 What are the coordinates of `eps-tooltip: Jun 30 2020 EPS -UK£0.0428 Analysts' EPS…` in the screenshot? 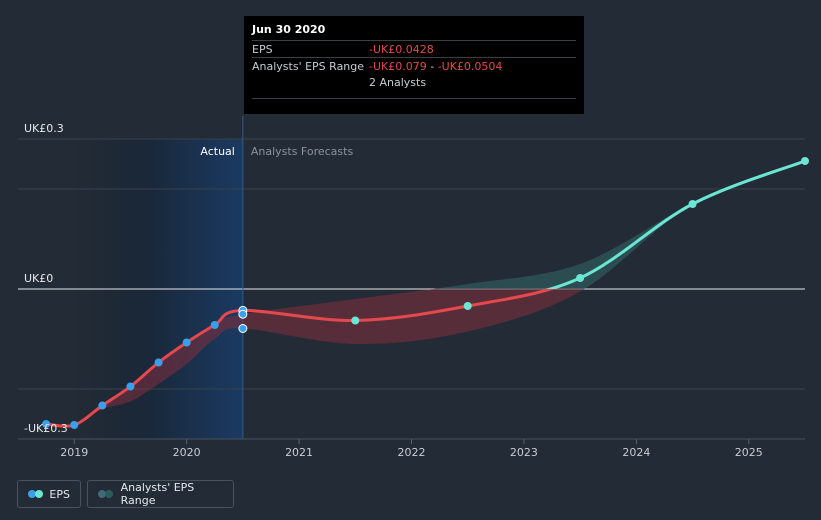 It's located at (414, 65).